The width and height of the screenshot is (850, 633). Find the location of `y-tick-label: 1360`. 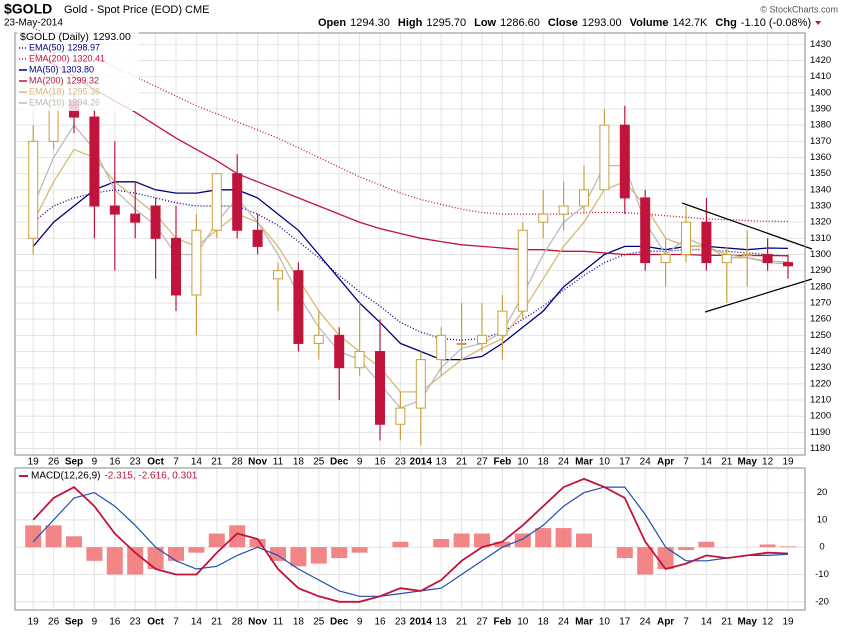

y-tick-label: 1360 is located at coordinates (820, 157).